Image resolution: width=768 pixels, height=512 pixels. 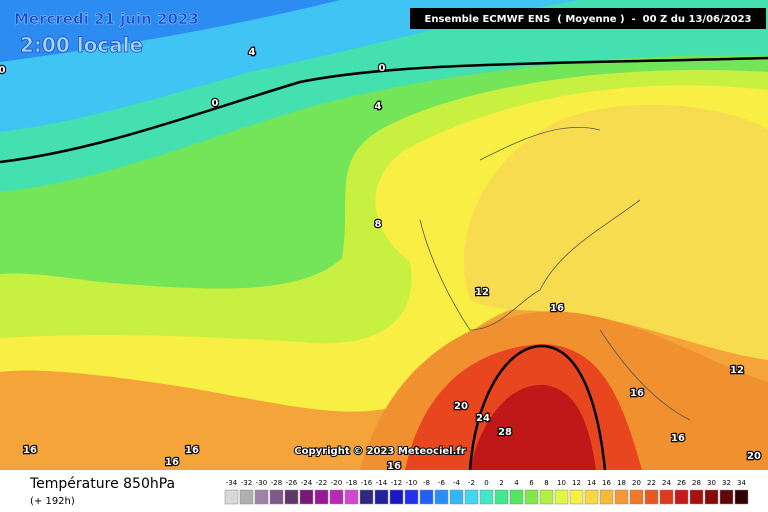 I want to click on scale-label: 2, so click(x=501, y=483).